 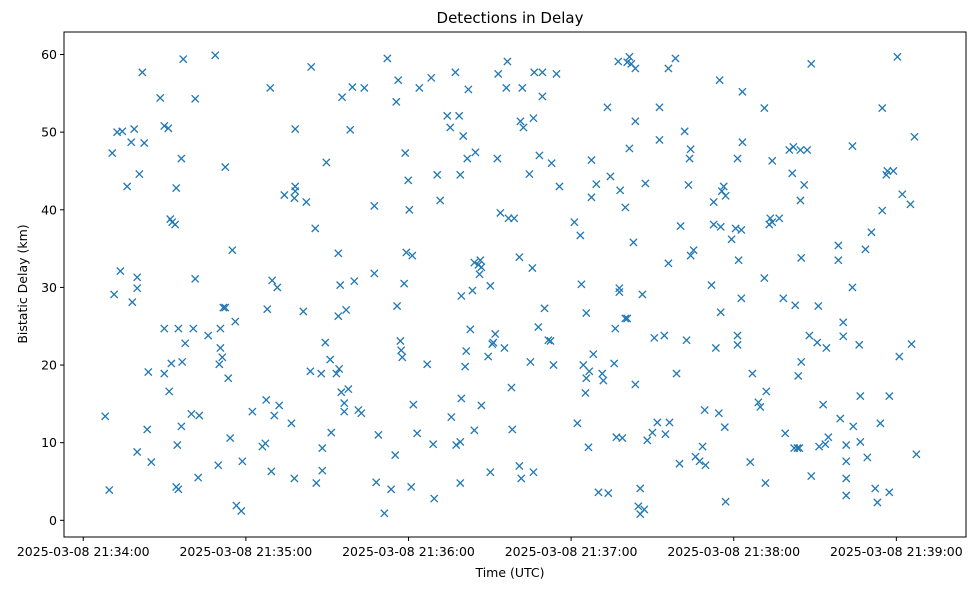 What do you see at coordinates (408, 551) in the screenshot?
I see `x-tick-label: 2025-03-08 21:36:00` at bounding box center [408, 551].